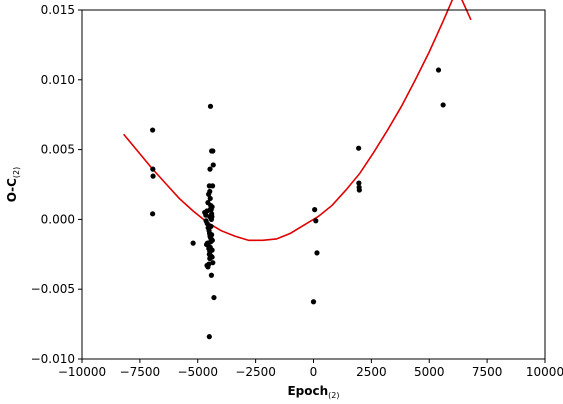 This screenshot has width=563, height=404. I want to click on y-axis: −0.010 −0.005 0.000 0.005 0.010 0.015, so click(56, 184).